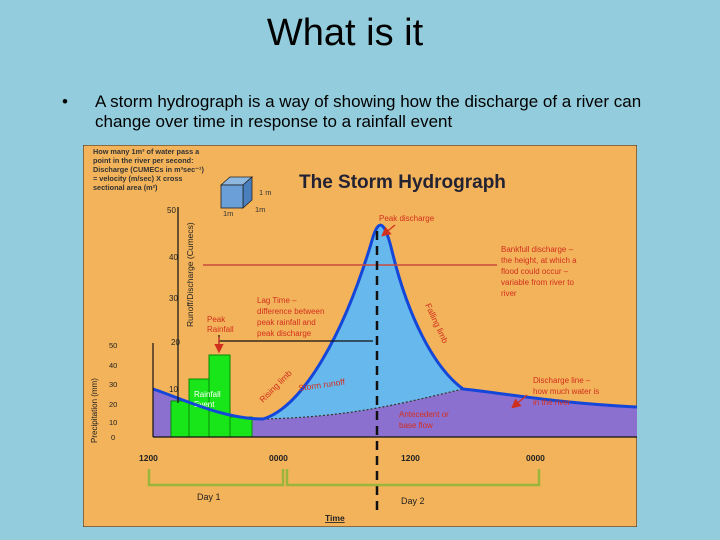  What do you see at coordinates (562, 380) in the screenshot?
I see `discharge-line-text: Discharge line –` at bounding box center [562, 380].